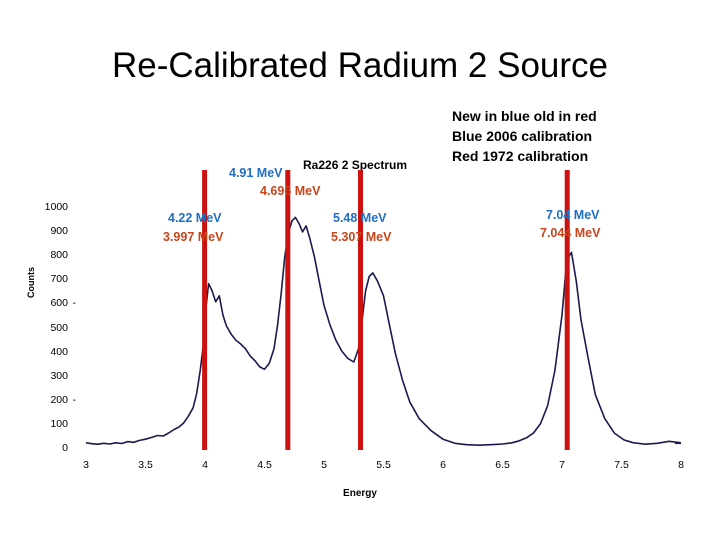 This screenshot has height=540, width=720. What do you see at coordinates (86, 465) in the screenshot?
I see `x-tick-3: 3` at bounding box center [86, 465].